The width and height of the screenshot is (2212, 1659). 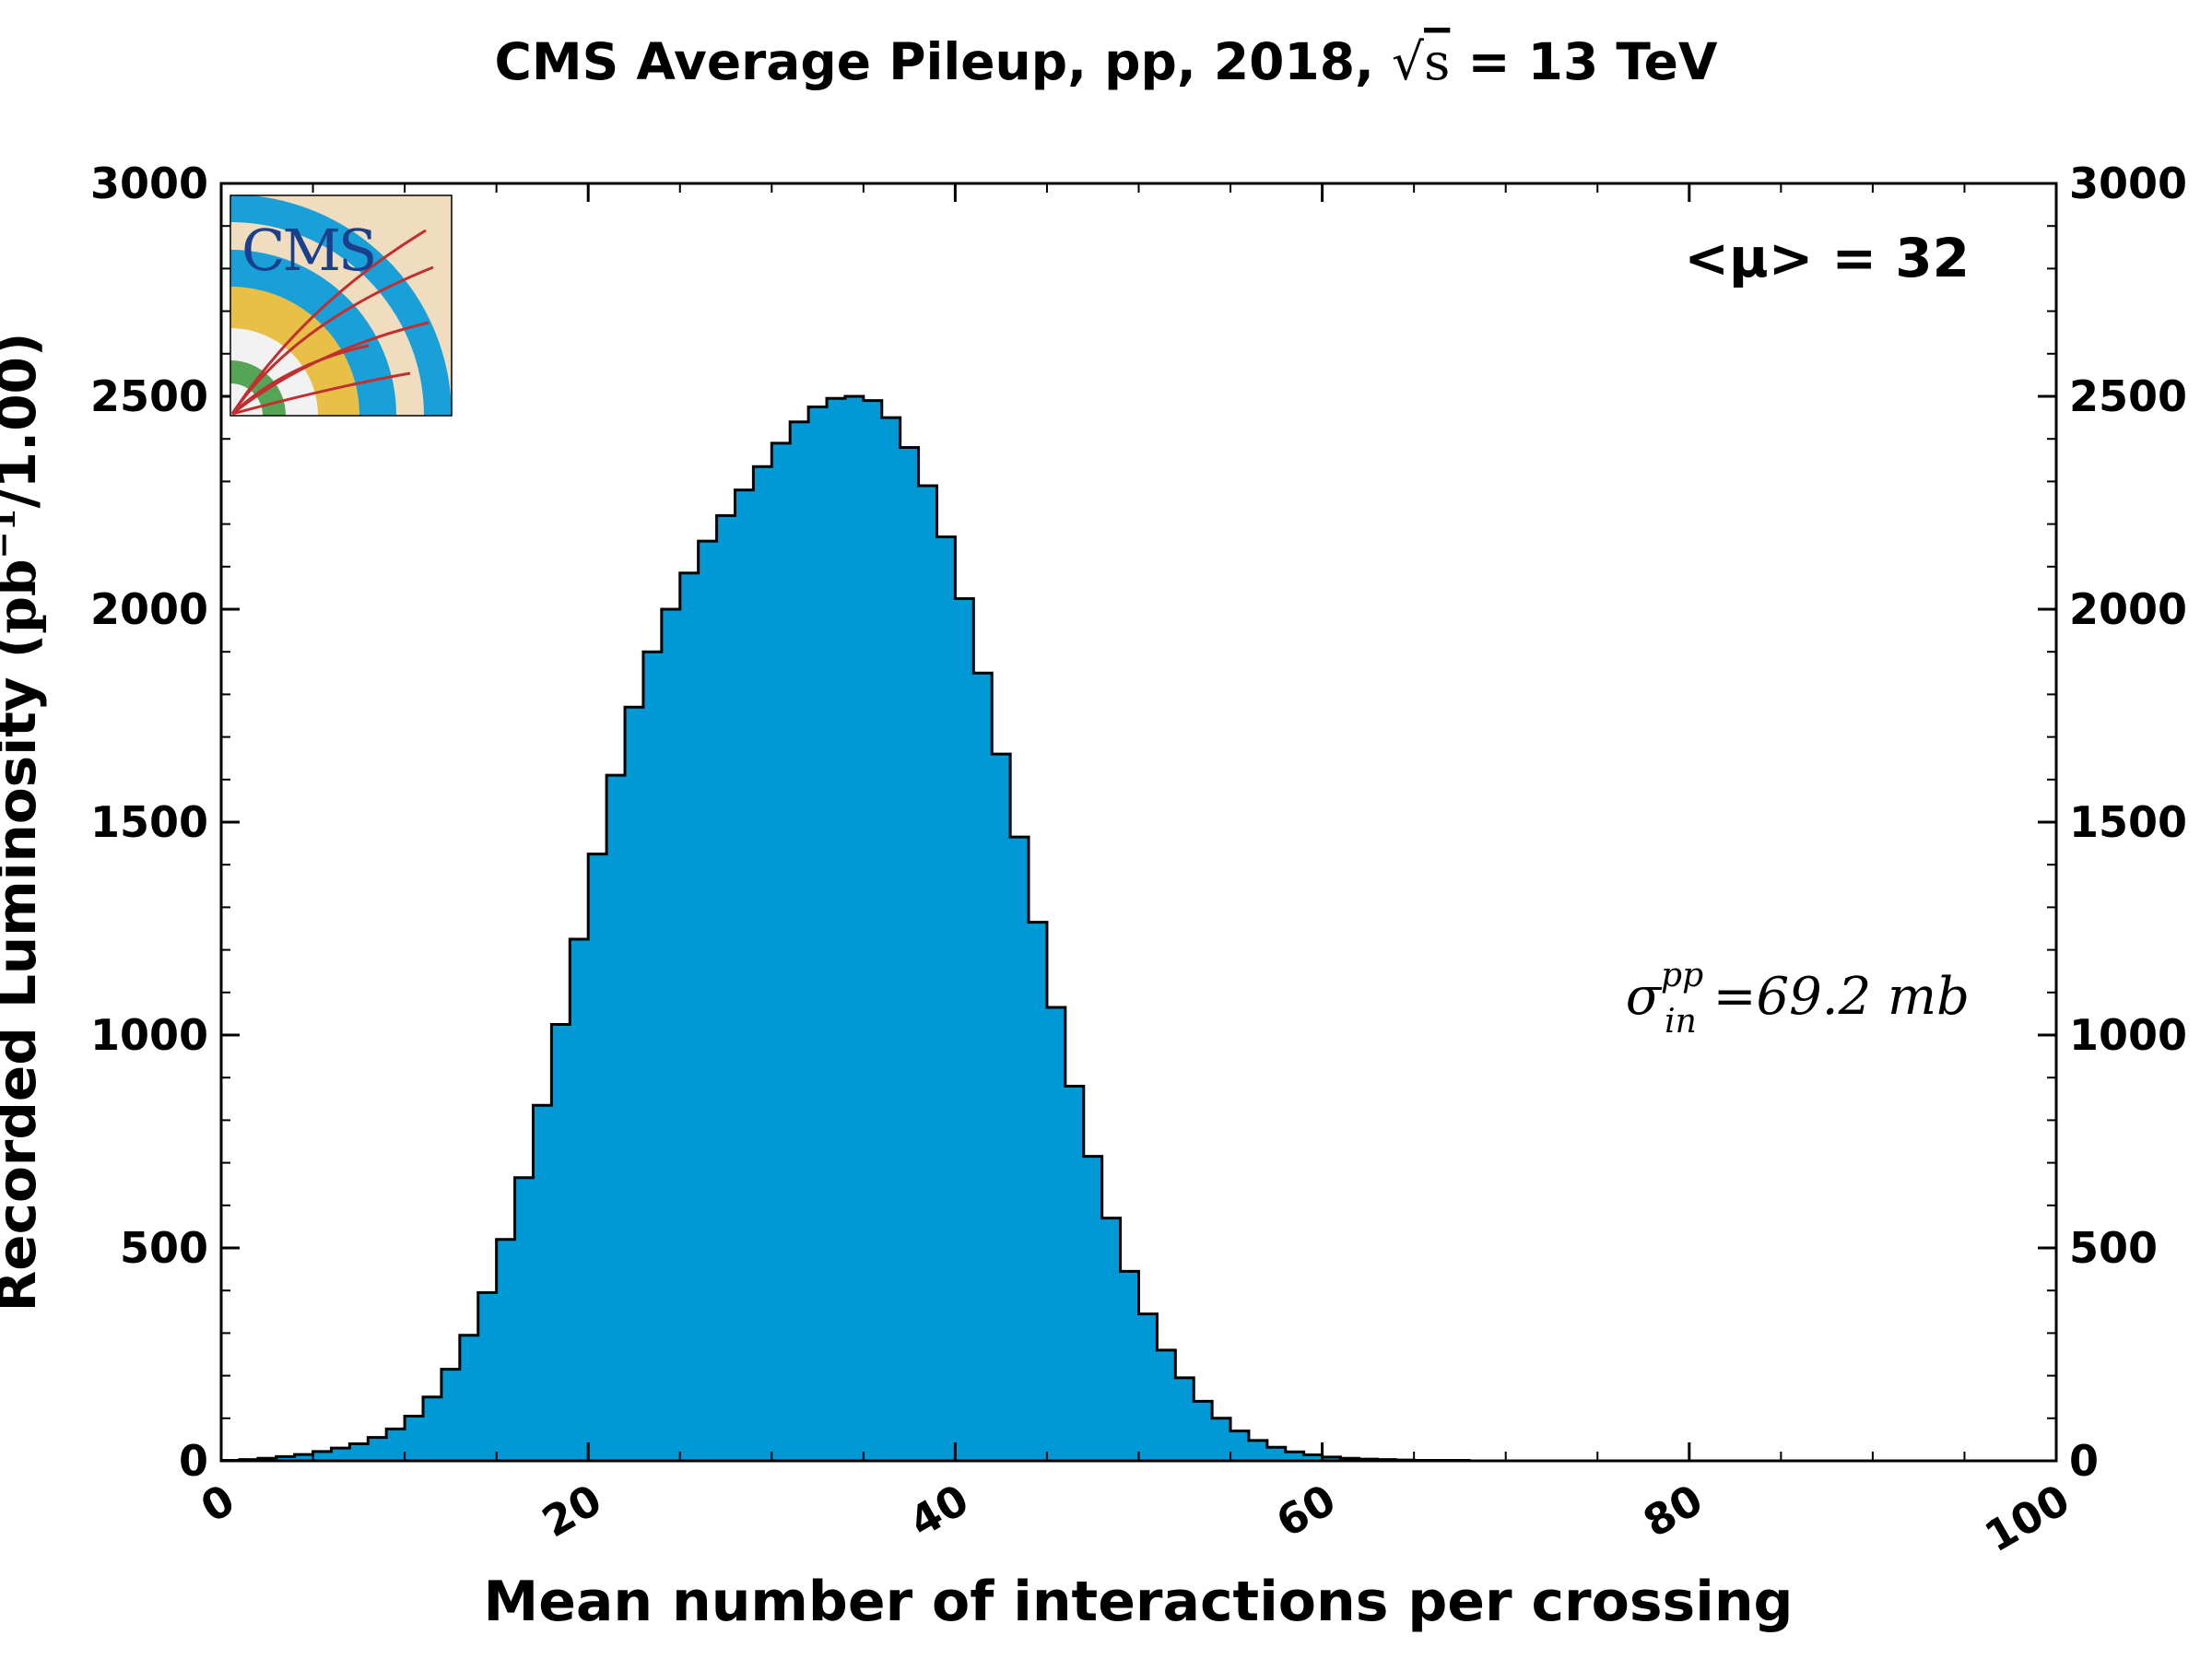 I want to click on x-tick-label: 60, so click(x=1306, y=1511).